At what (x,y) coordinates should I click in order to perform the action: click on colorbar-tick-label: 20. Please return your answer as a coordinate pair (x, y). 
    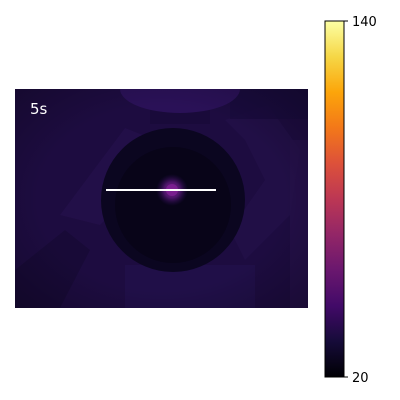
    Looking at the image, I should click on (360, 378).